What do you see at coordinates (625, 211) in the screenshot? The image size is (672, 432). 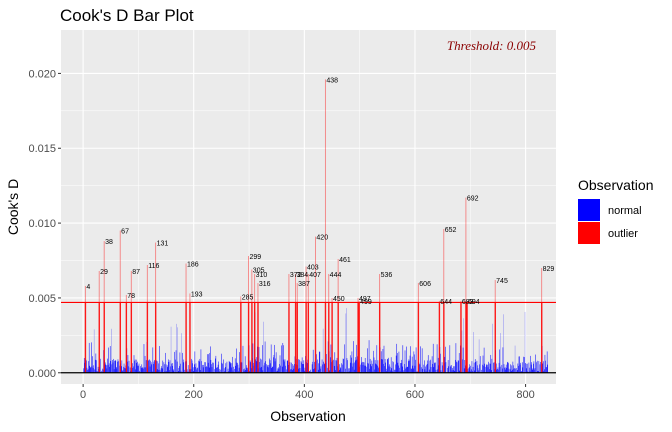 I see `legend-label-normal: normal` at bounding box center [625, 211].